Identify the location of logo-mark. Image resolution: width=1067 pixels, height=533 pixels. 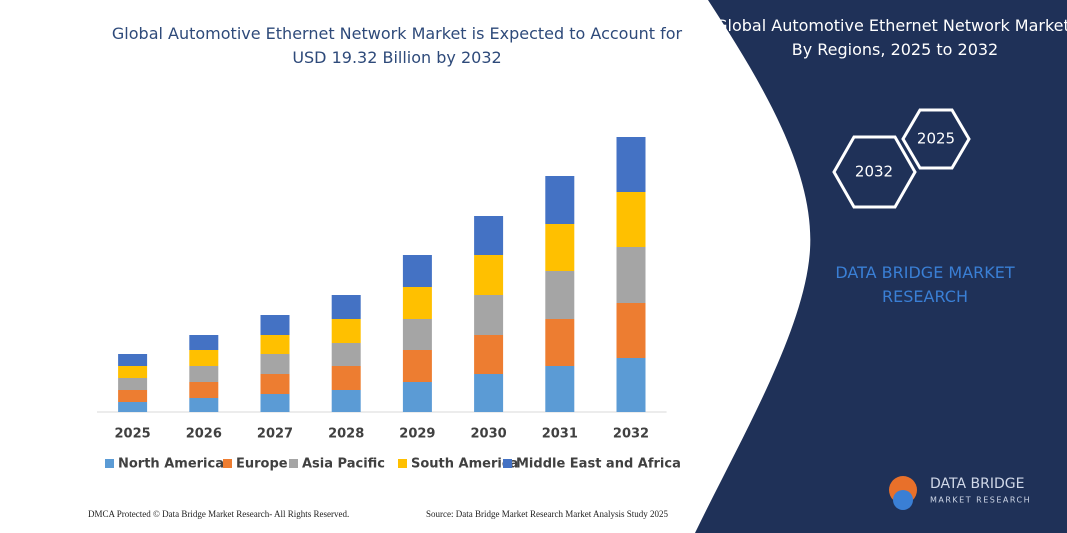
(903, 500).